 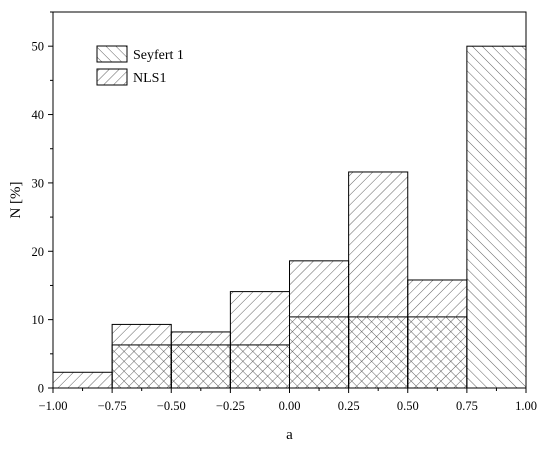 What do you see at coordinates (38, 47) in the screenshot?
I see `y-tick-label: 50` at bounding box center [38, 47].